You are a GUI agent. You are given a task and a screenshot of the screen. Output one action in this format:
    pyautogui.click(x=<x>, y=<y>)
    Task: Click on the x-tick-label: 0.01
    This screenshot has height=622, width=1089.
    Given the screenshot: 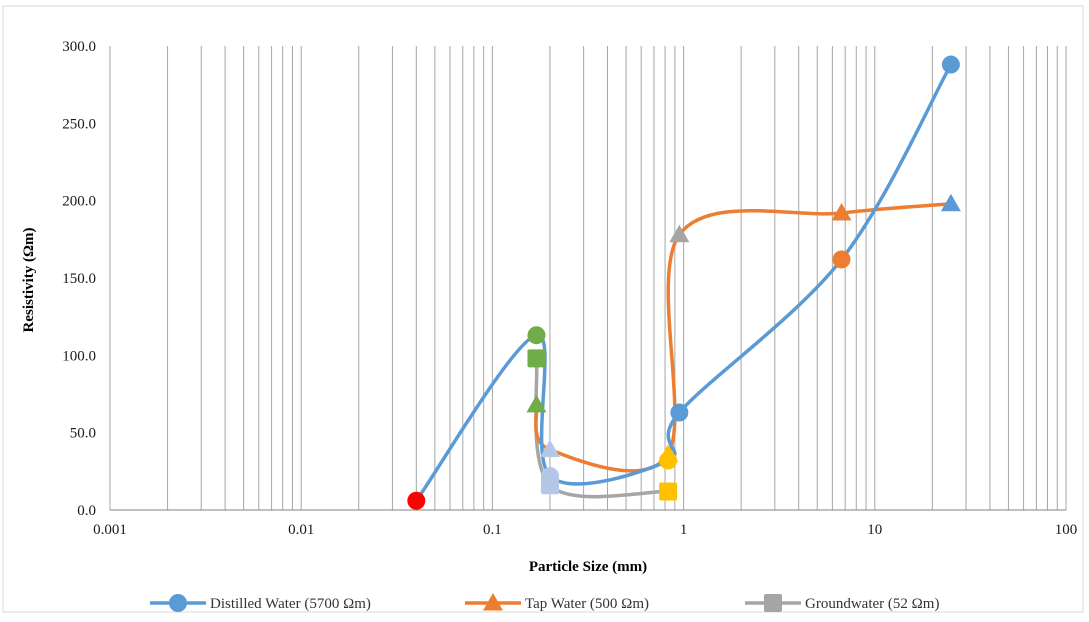 What is the action you would take?
    pyautogui.click(x=301, y=530)
    